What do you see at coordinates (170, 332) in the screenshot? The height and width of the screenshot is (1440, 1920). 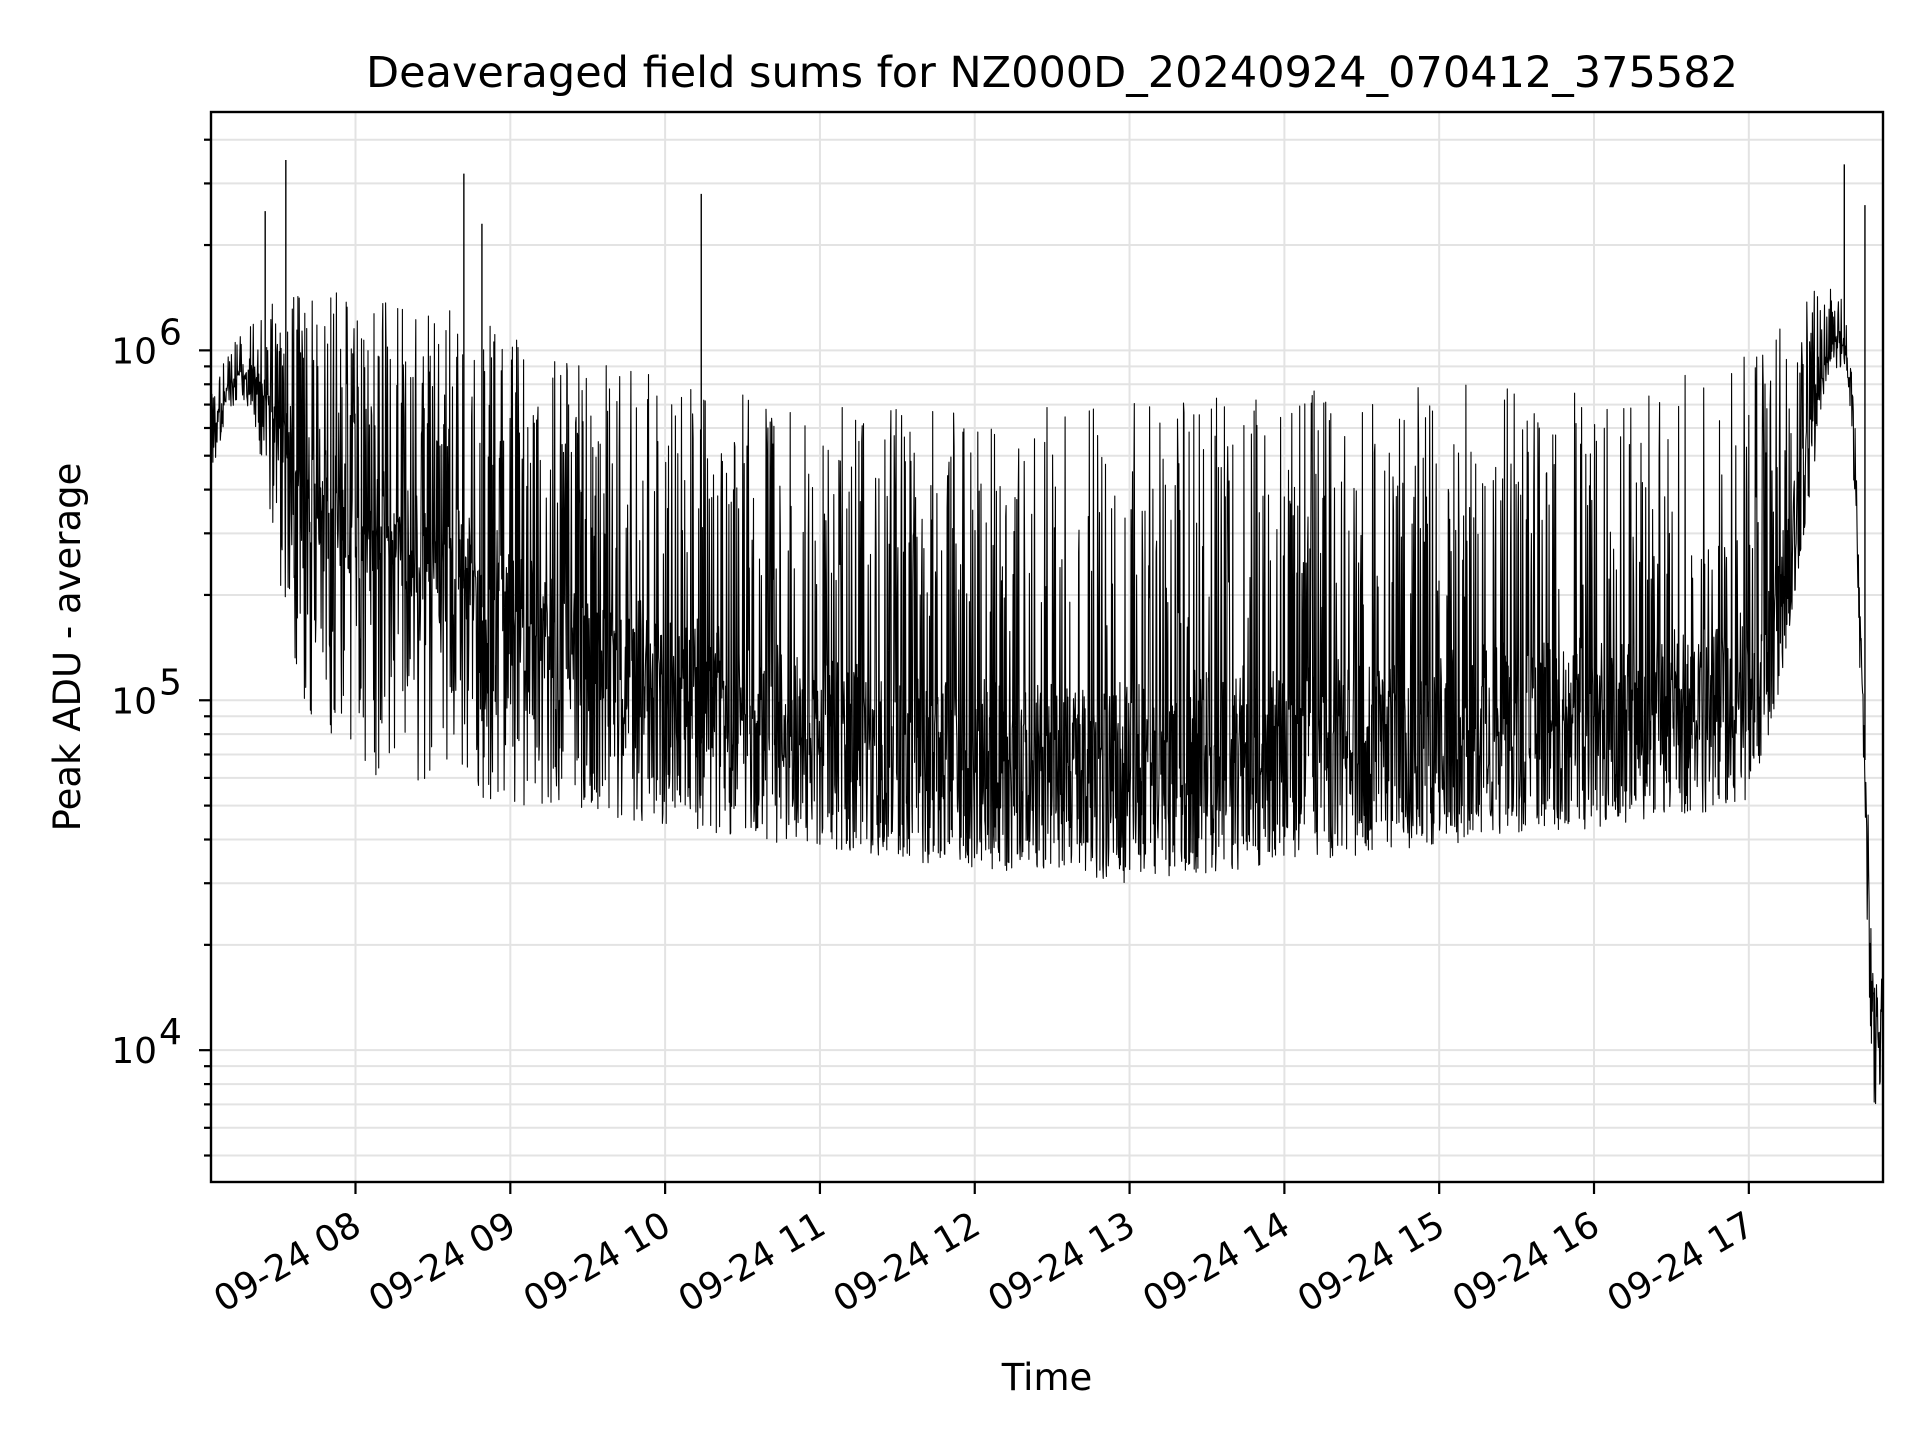 I see `y-tick-exponent: 6` at bounding box center [170, 332].